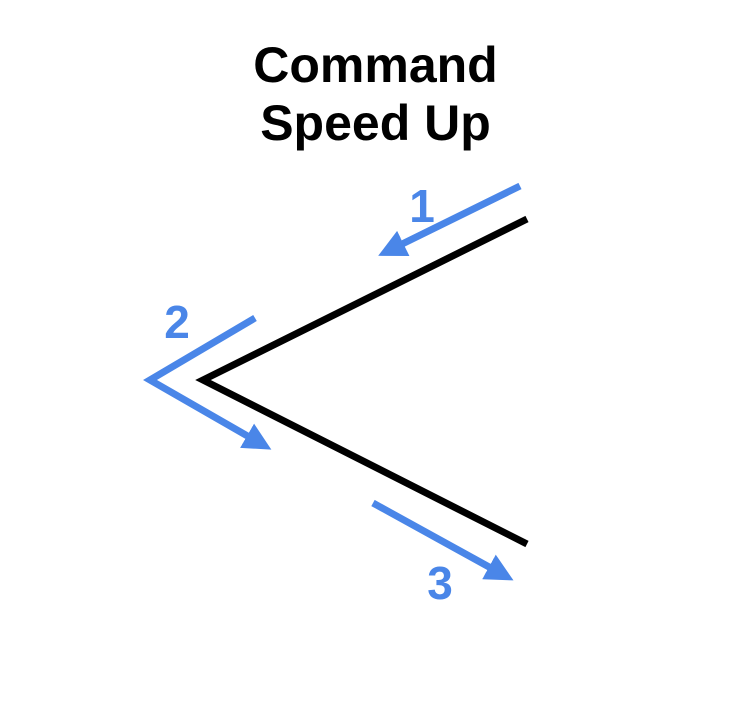  I want to click on title-line-2: Speed Up, so click(375, 123).